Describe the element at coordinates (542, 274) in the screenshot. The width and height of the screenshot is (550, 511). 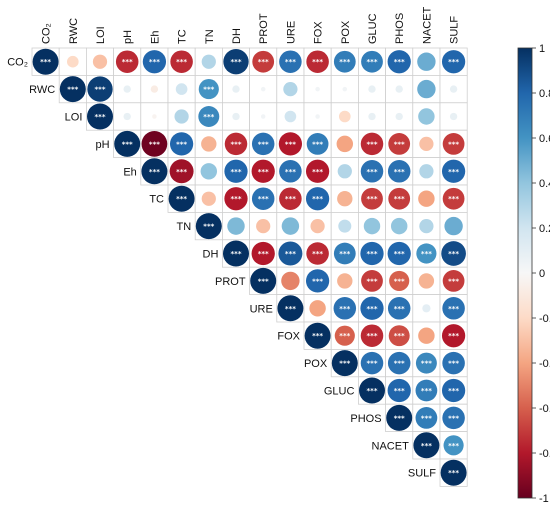
I see `colorbar-tick-label: 0` at that location.